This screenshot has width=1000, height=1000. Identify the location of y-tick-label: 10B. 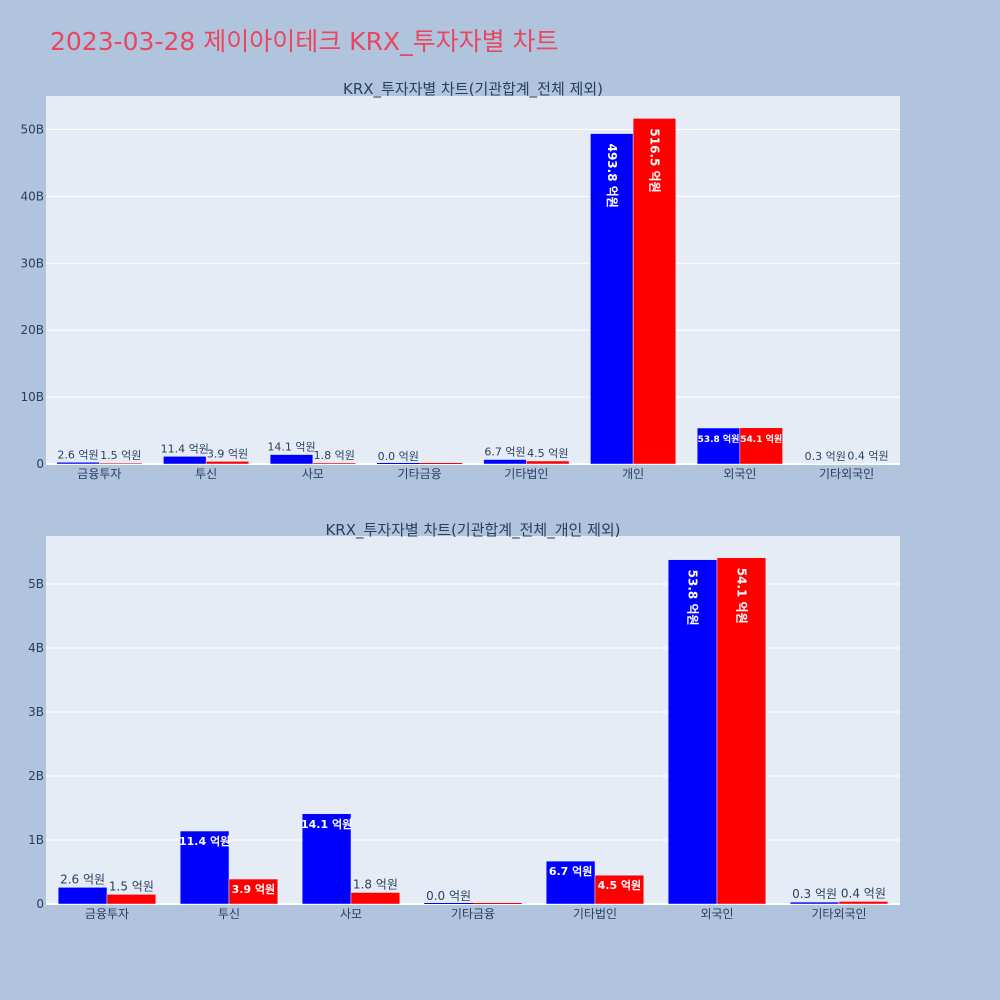
(32, 397).